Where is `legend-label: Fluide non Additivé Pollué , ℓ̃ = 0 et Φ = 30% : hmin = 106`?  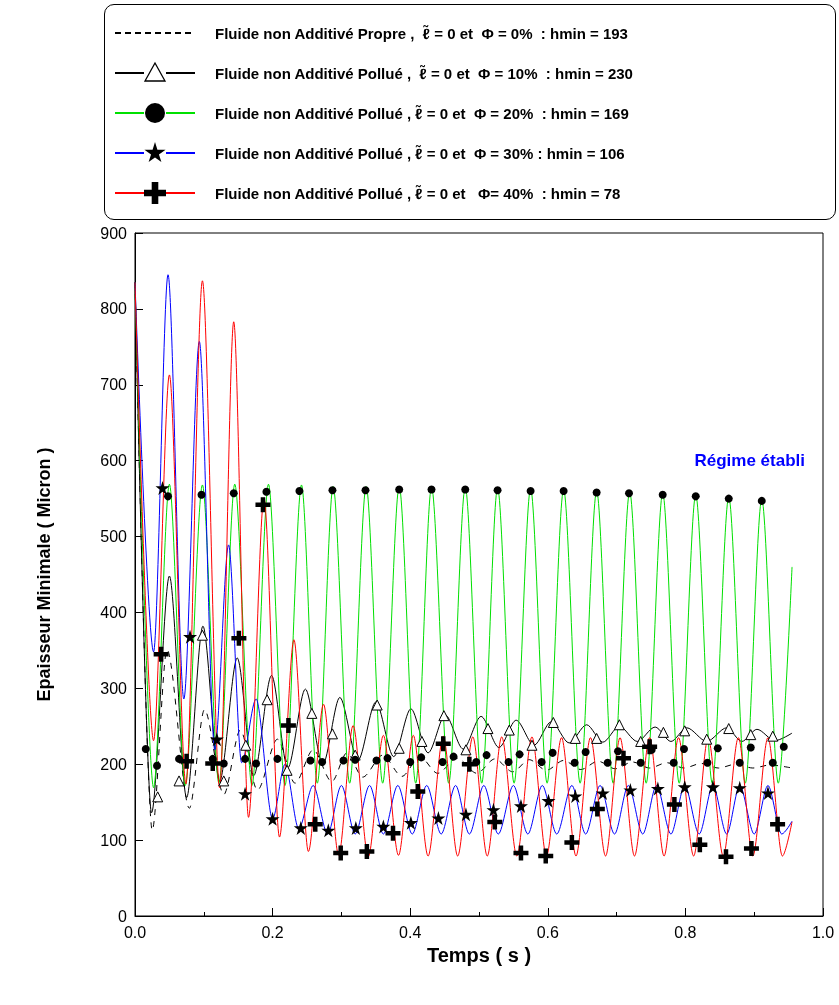
legend-label: Fluide non Additivé Pollué , ℓ̃ = 0 et Φ = 30% : hmin = 106 is located at coordinates (420, 153).